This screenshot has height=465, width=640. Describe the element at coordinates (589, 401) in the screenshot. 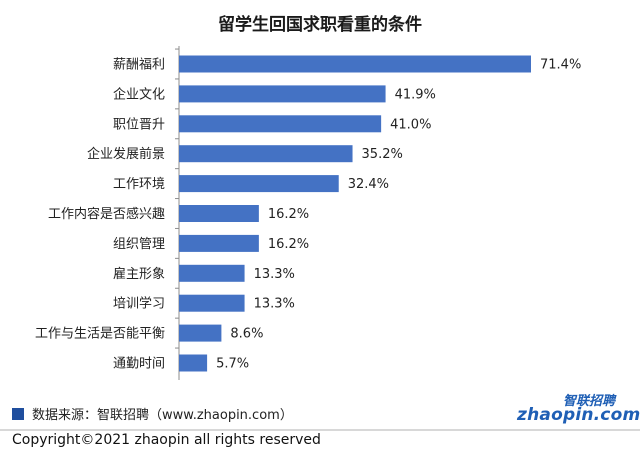

I see `logo-cn-text: 智联招聘` at that location.